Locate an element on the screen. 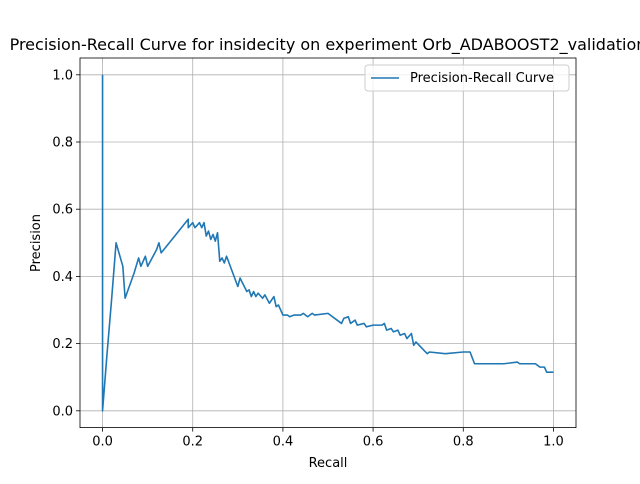 This screenshot has height=484, width=640. y-tick-label: 0.8 is located at coordinates (62, 143).